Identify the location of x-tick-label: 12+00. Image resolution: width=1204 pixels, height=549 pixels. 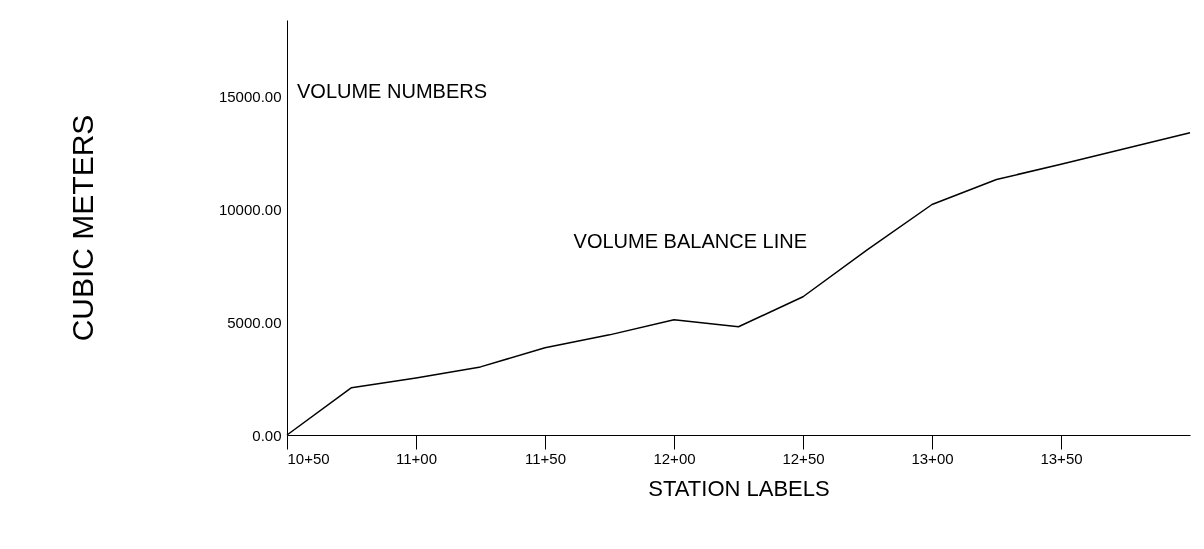
(674, 458).